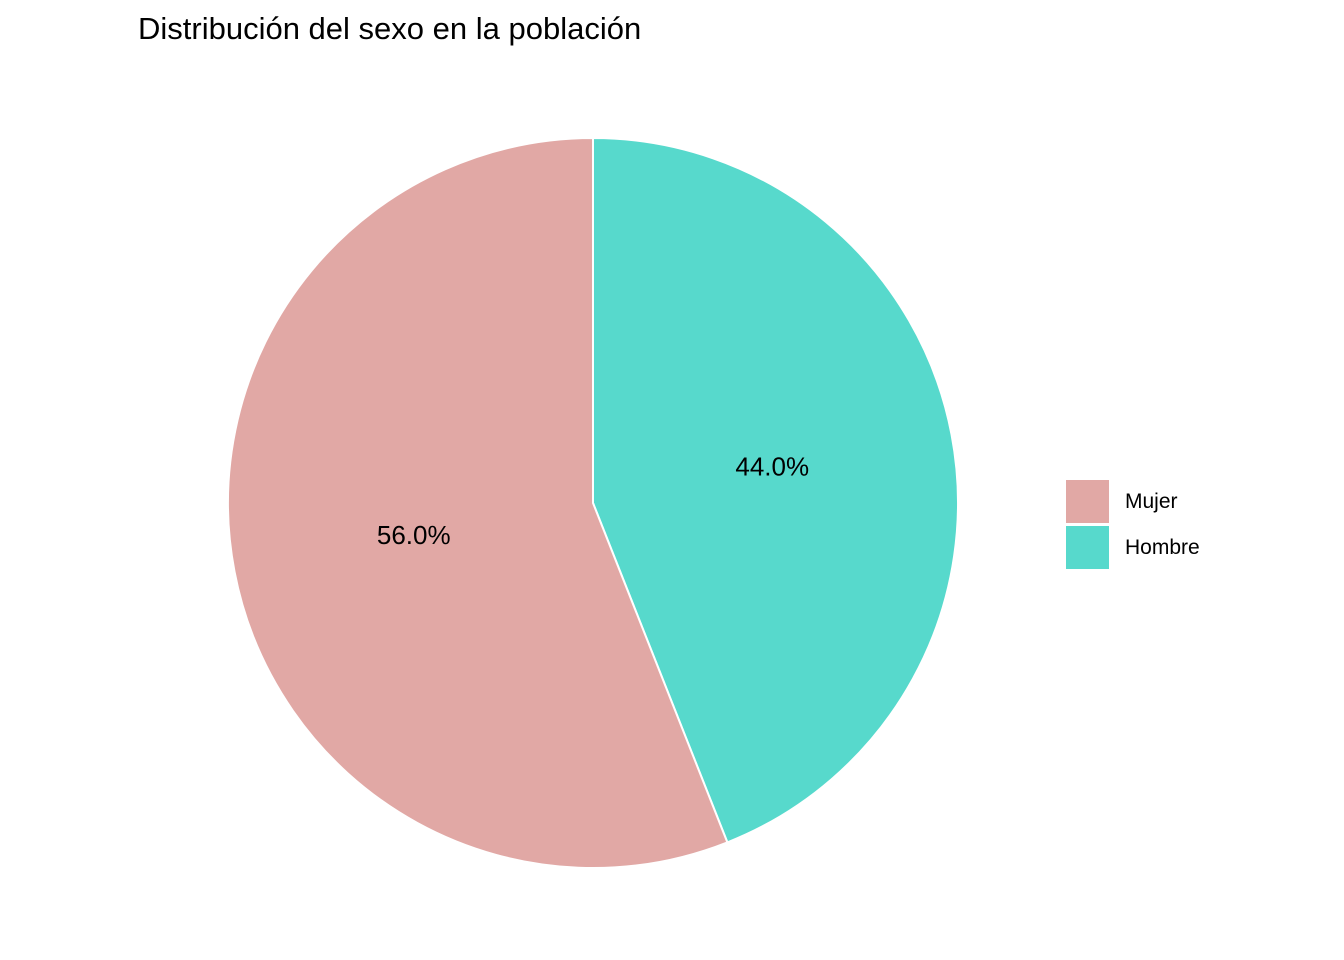  Describe the element at coordinates (1151, 501) in the screenshot. I see `legend-label-mujer: Mujer` at that location.